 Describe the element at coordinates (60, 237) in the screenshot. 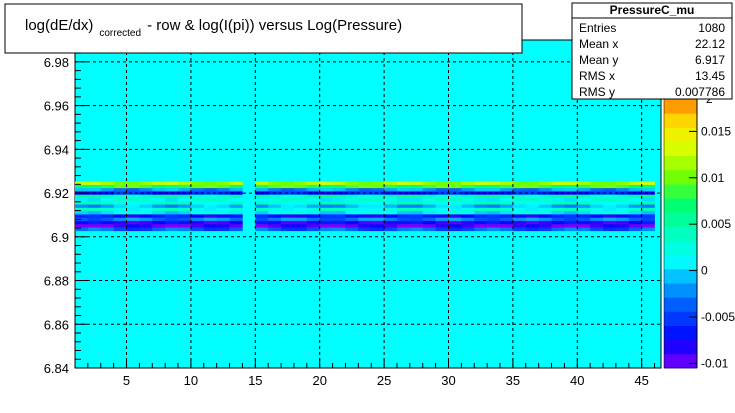

I see `y-tick-label: 6.9` at that location.